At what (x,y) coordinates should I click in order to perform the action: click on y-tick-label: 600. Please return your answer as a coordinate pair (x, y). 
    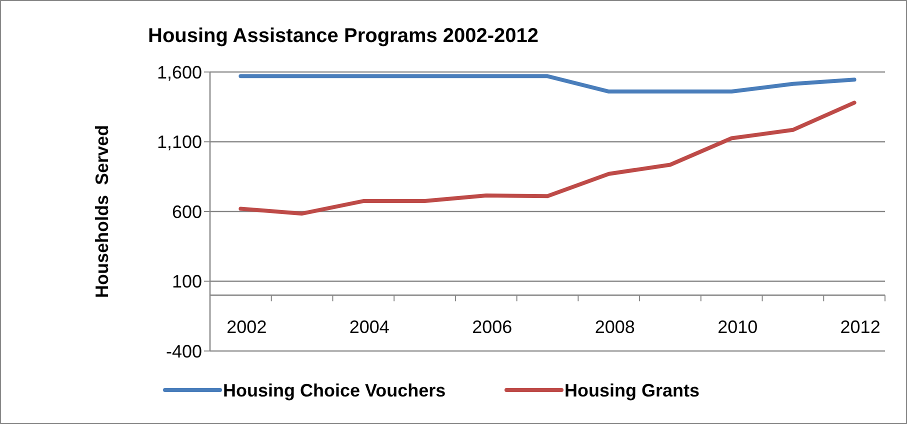
    Looking at the image, I should click on (187, 212).